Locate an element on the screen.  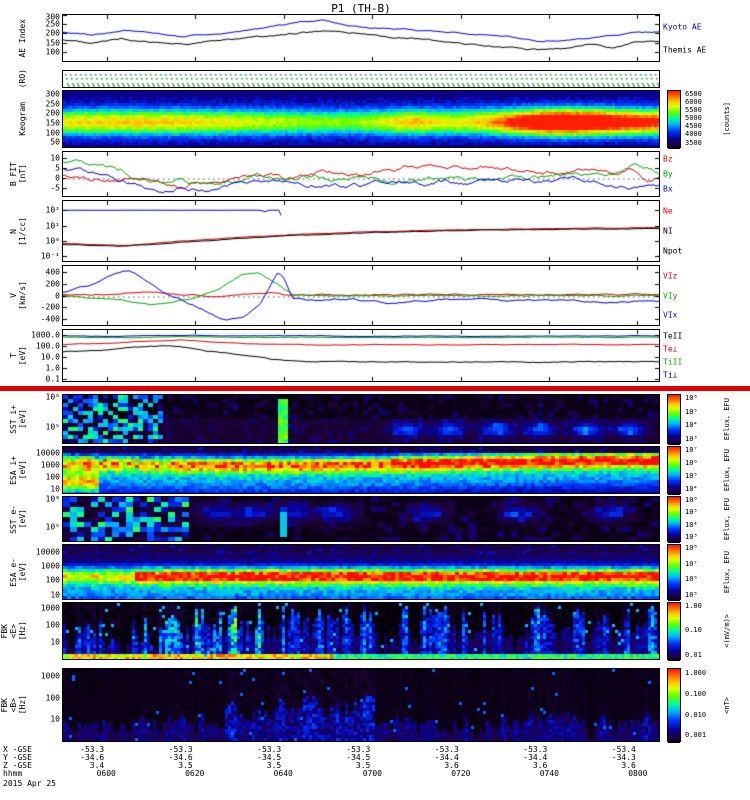
y-tick-labels: 10⁶ 10⁵ is located at coordinates (46, 417).